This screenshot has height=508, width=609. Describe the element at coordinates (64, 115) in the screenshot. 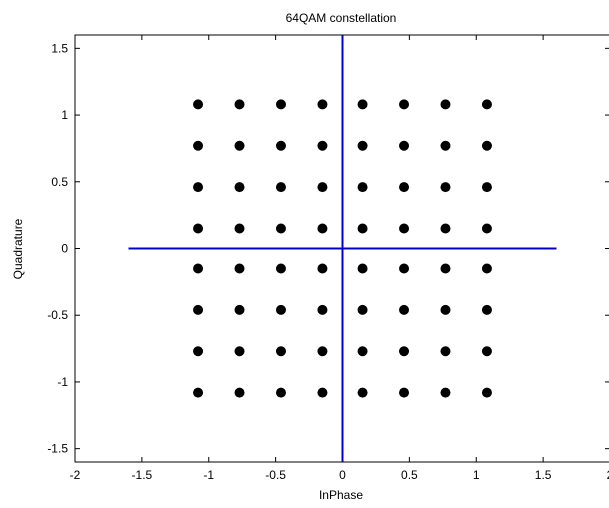

I see `y-tick-label: 1` at that location.